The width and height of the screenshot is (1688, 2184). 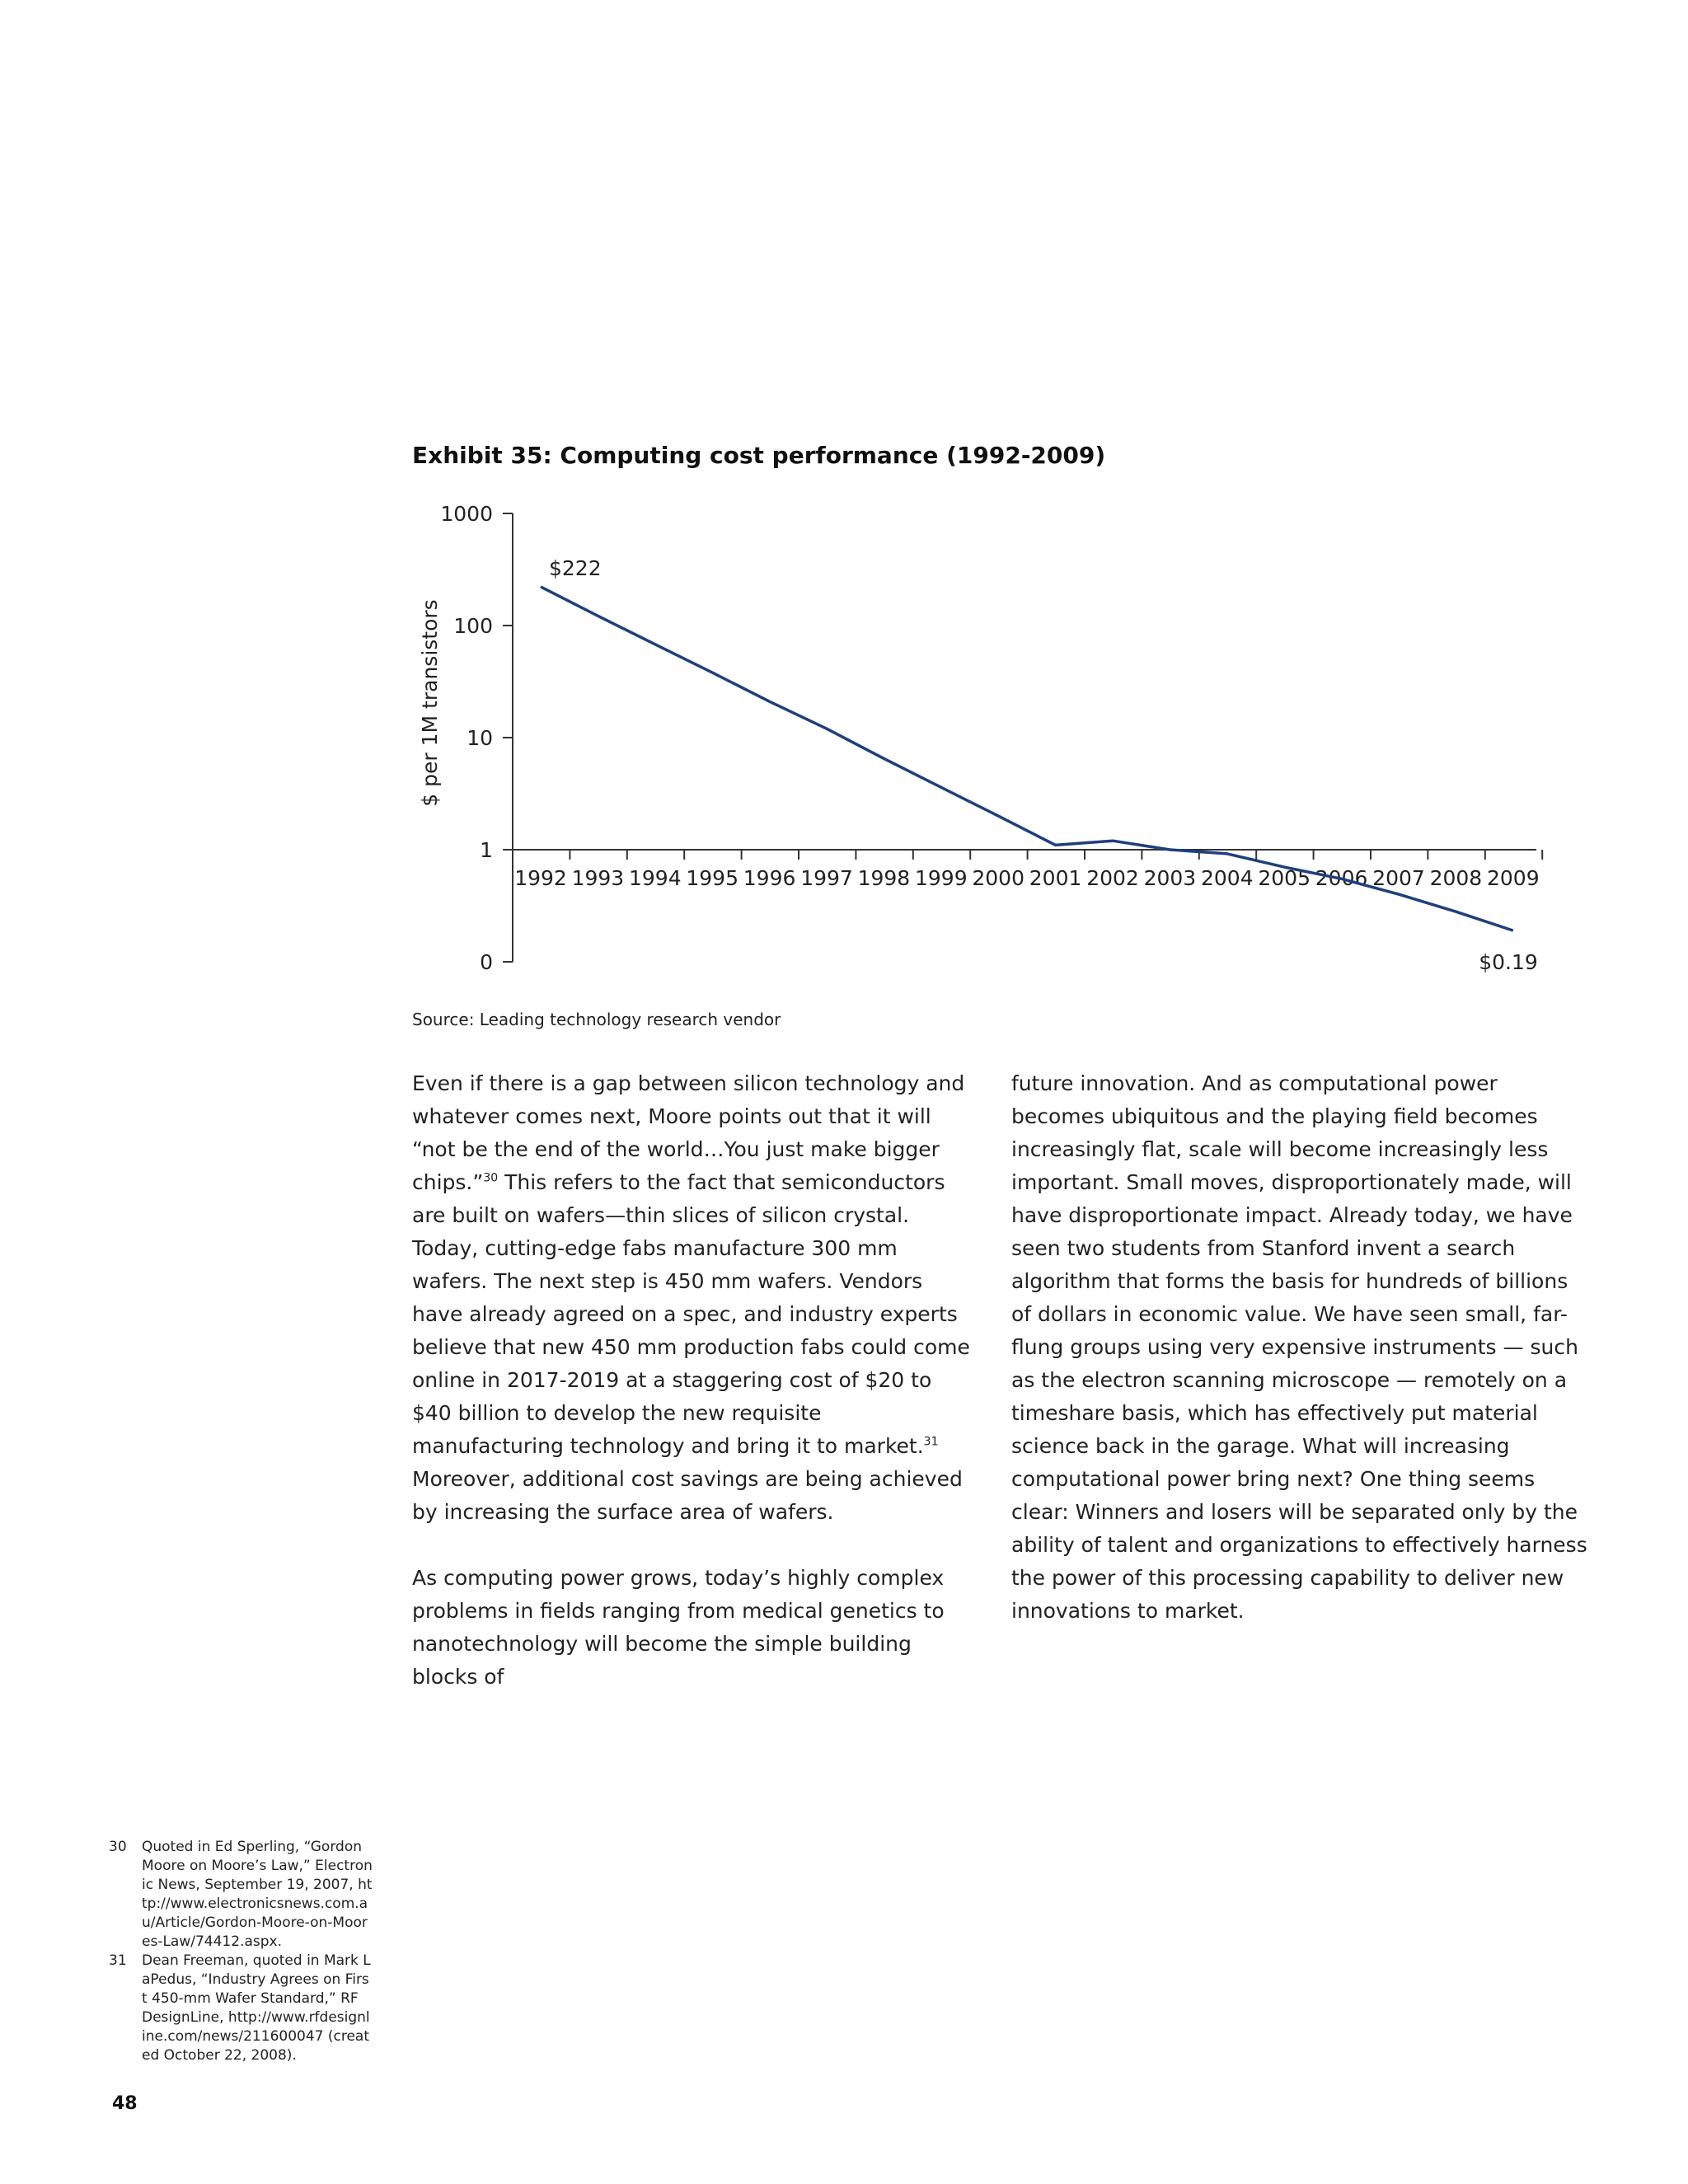 I want to click on y-tick-label: 1000, so click(x=466, y=514).